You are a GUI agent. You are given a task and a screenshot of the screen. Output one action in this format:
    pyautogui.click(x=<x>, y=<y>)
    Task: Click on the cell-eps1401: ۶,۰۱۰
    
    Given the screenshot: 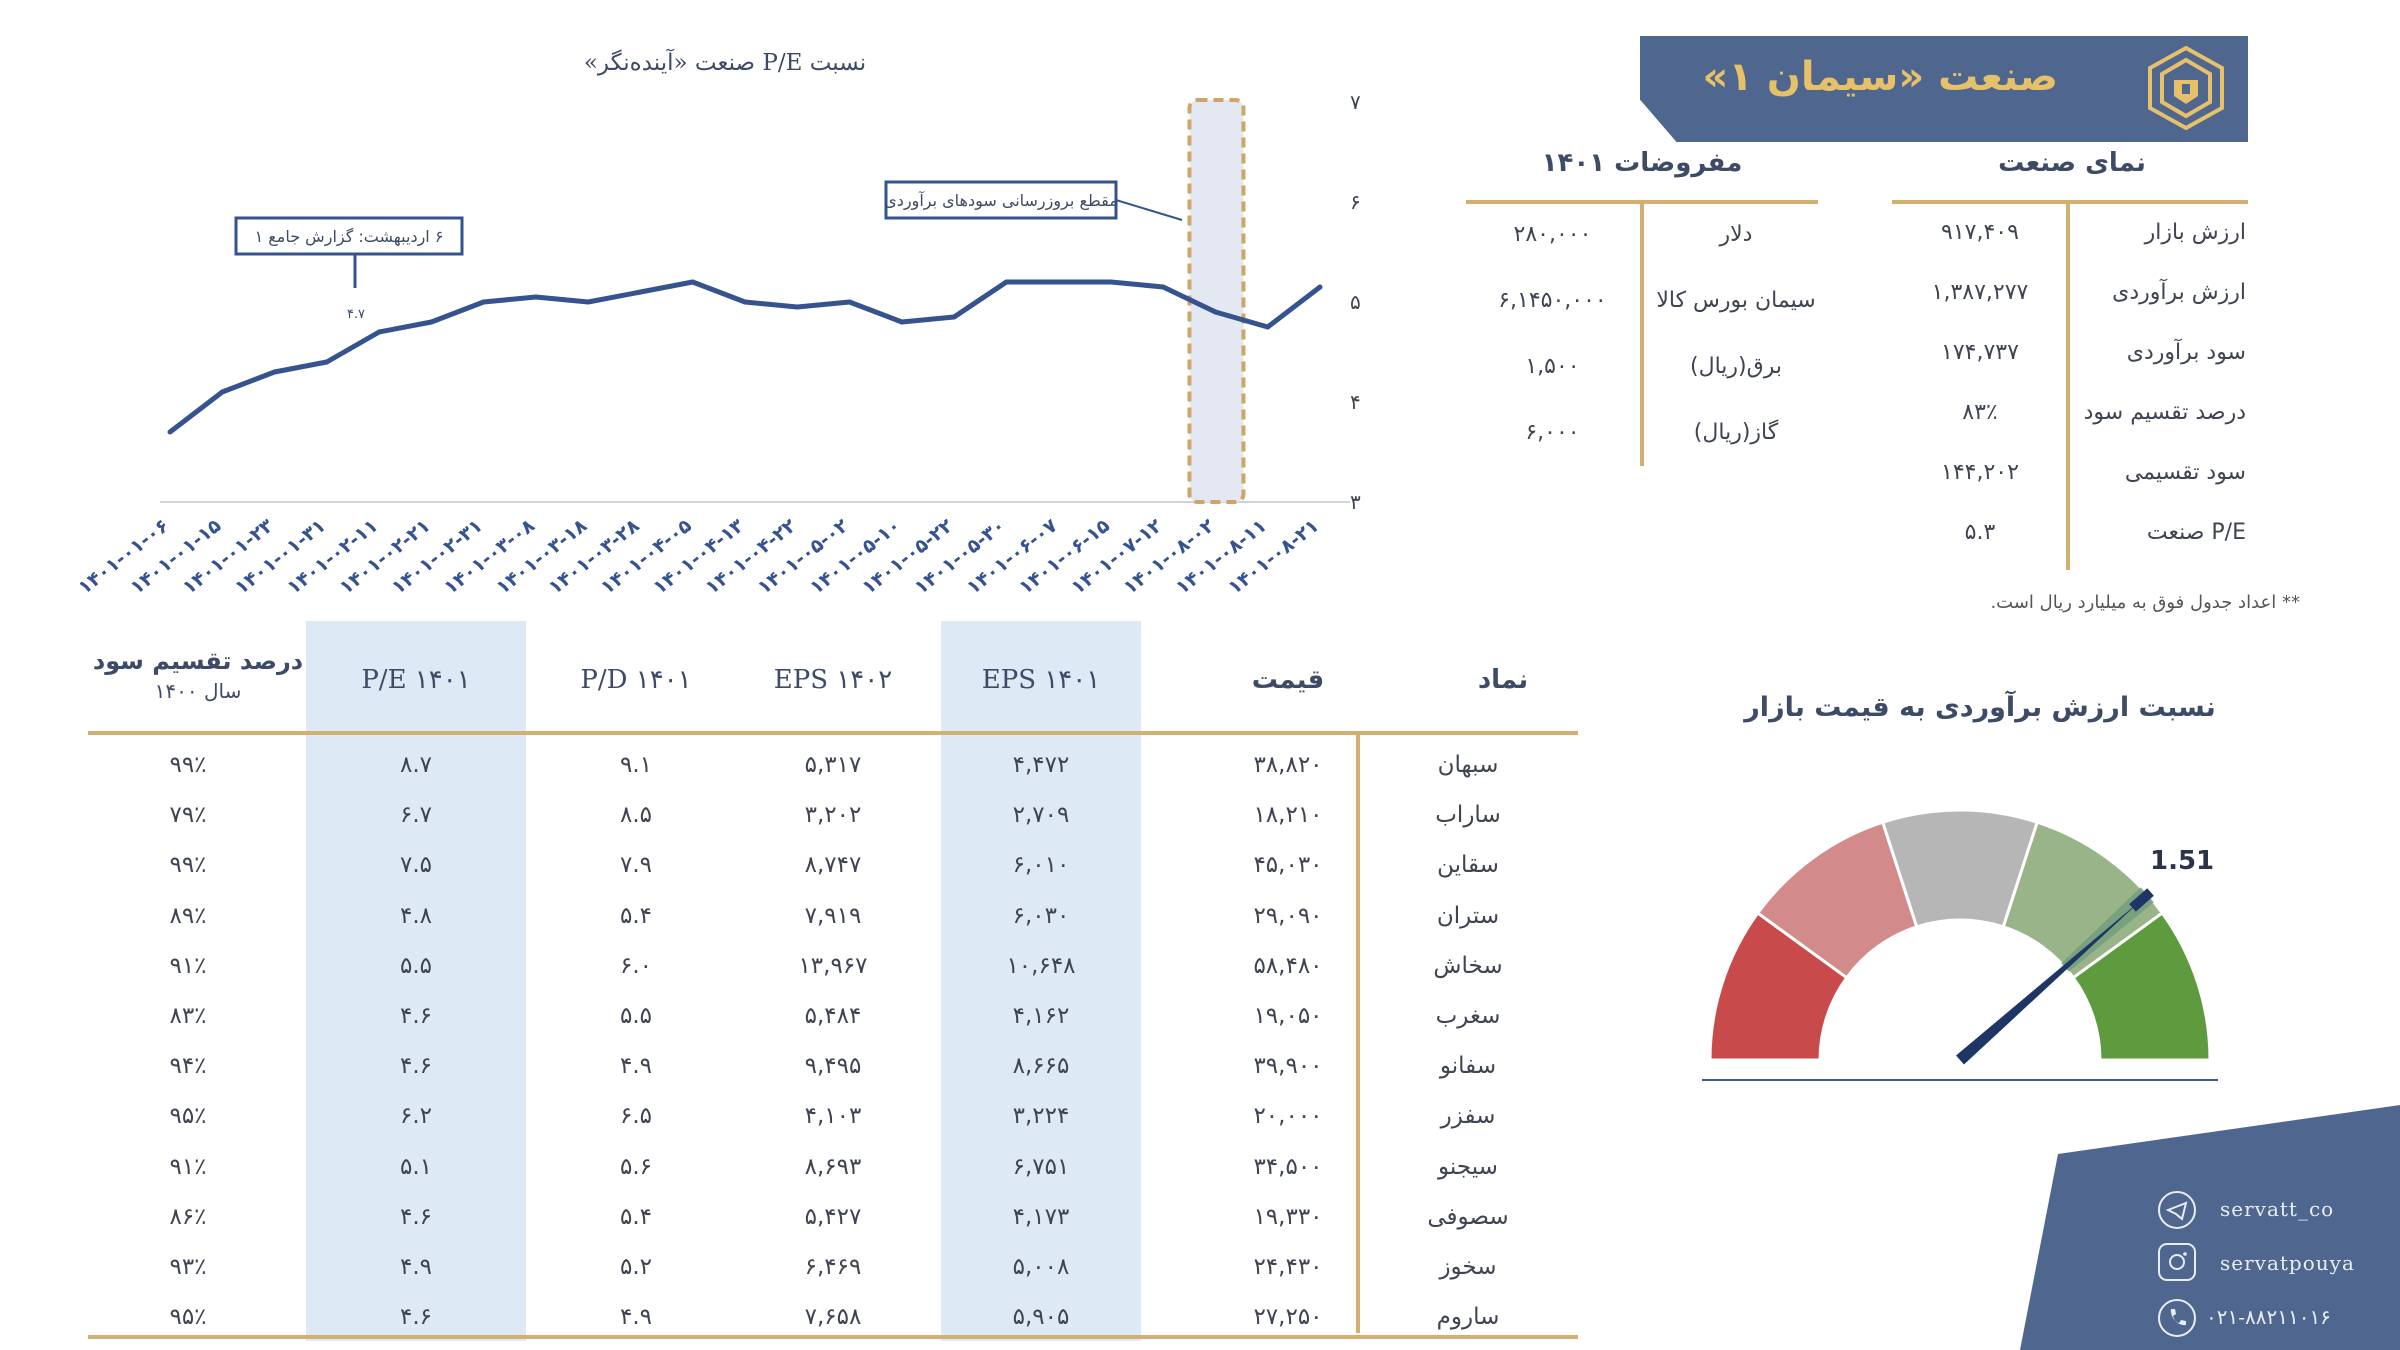 What is the action you would take?
    pyautogui.click(x=1041, y=865)
    